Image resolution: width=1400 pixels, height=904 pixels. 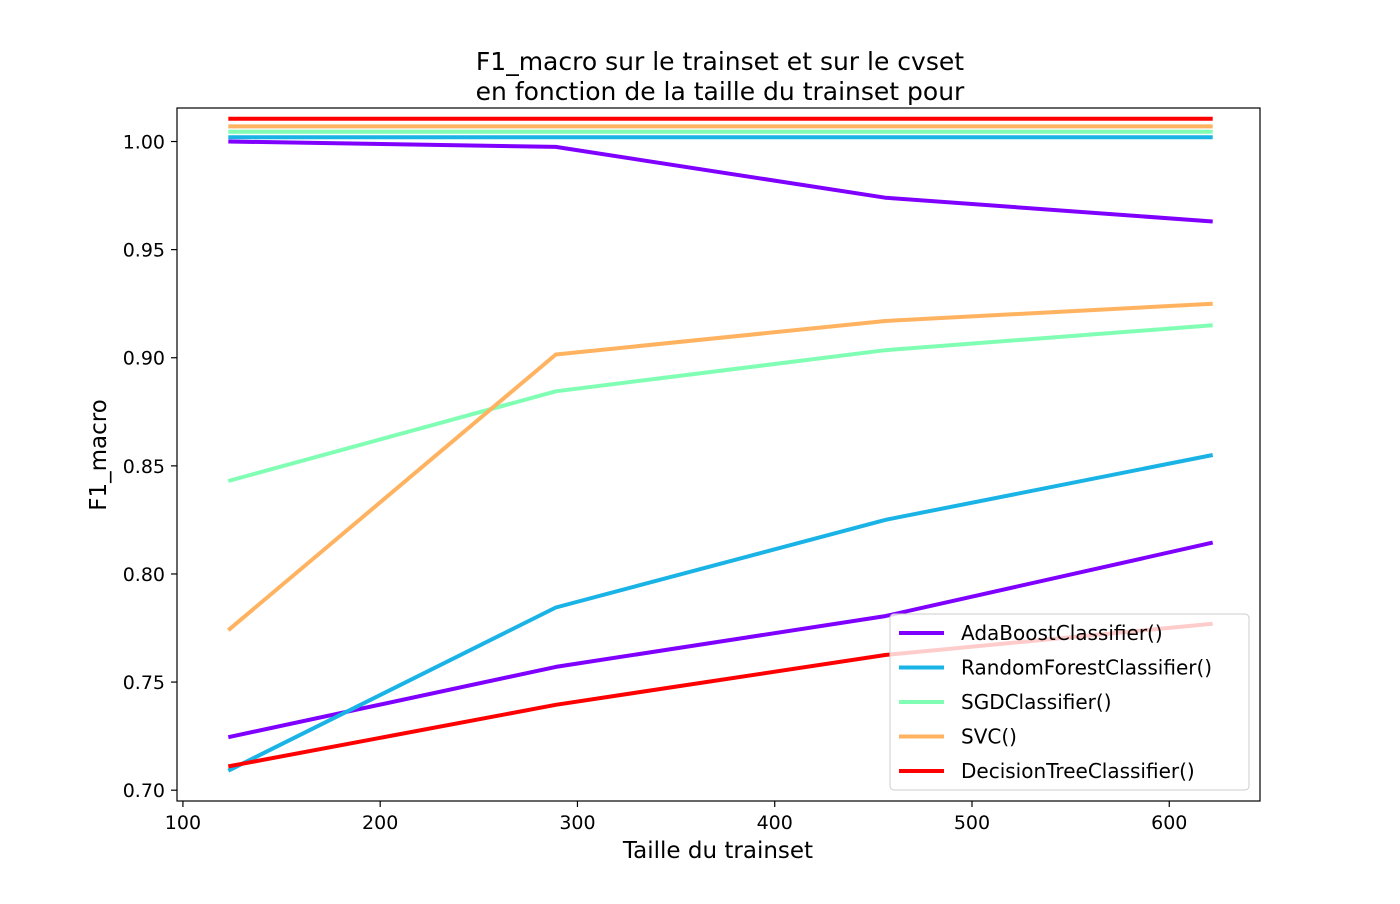 What do you see at coordinates (577, 823) in the screenshot?
I see `x-tick-label: 300` at bounding box center [577, 823].